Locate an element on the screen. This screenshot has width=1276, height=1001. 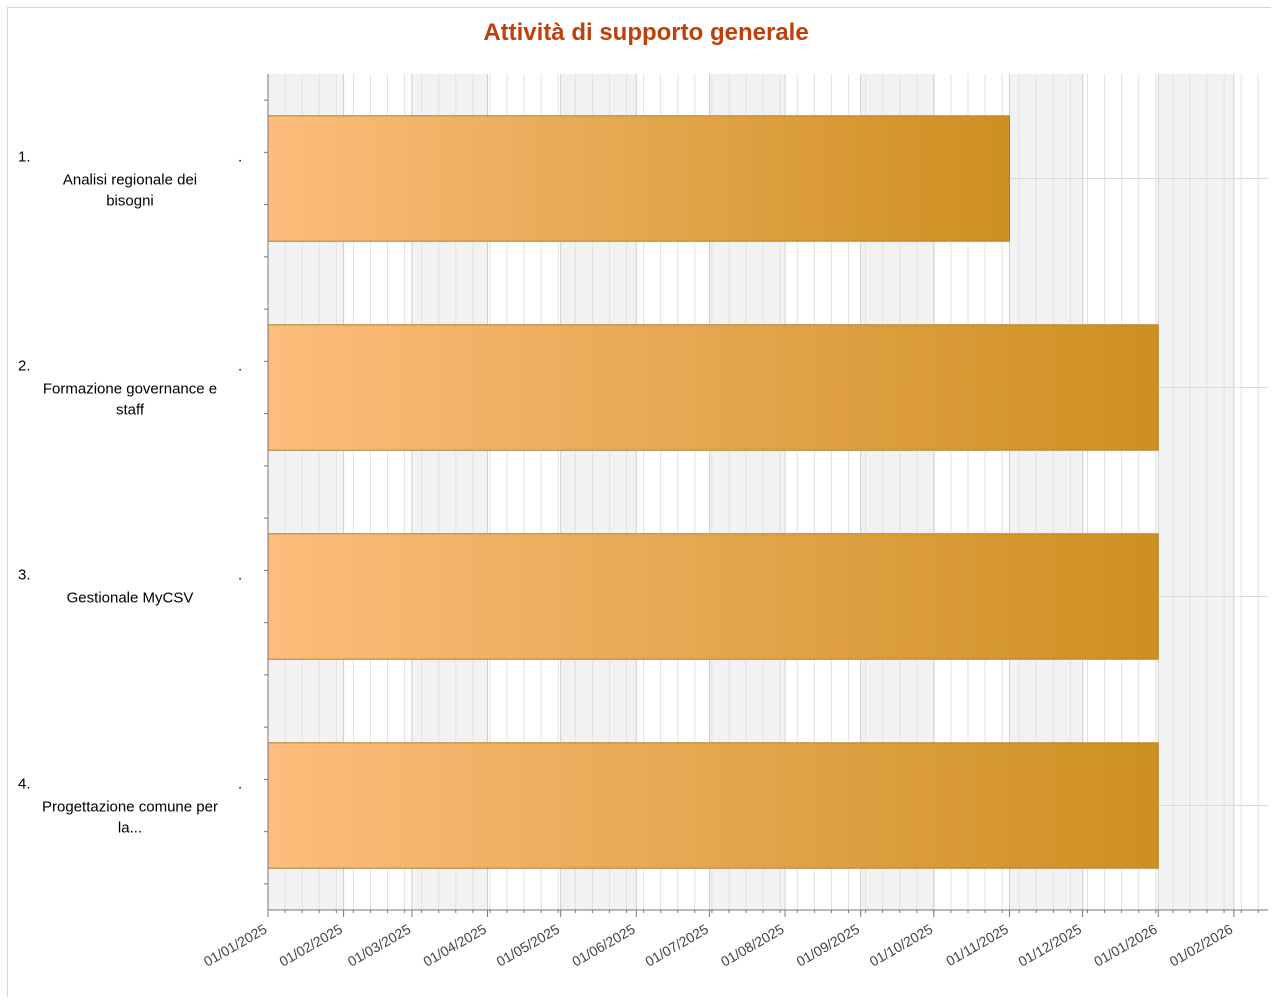
category-label-line: staff is located at coordinates (130, 410).